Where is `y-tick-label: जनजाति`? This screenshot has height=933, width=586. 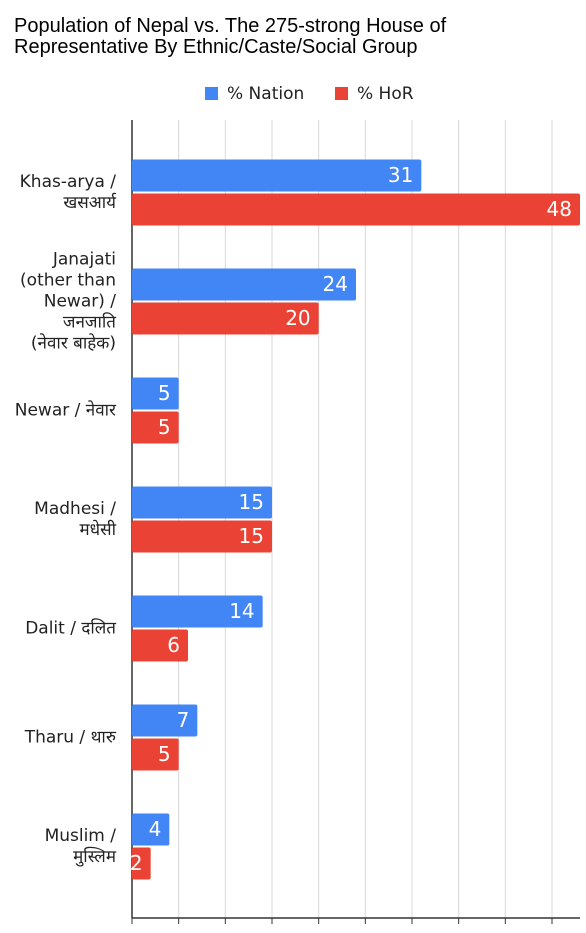 y-tick-label: जनजाति is located at coordinates (89, 322).